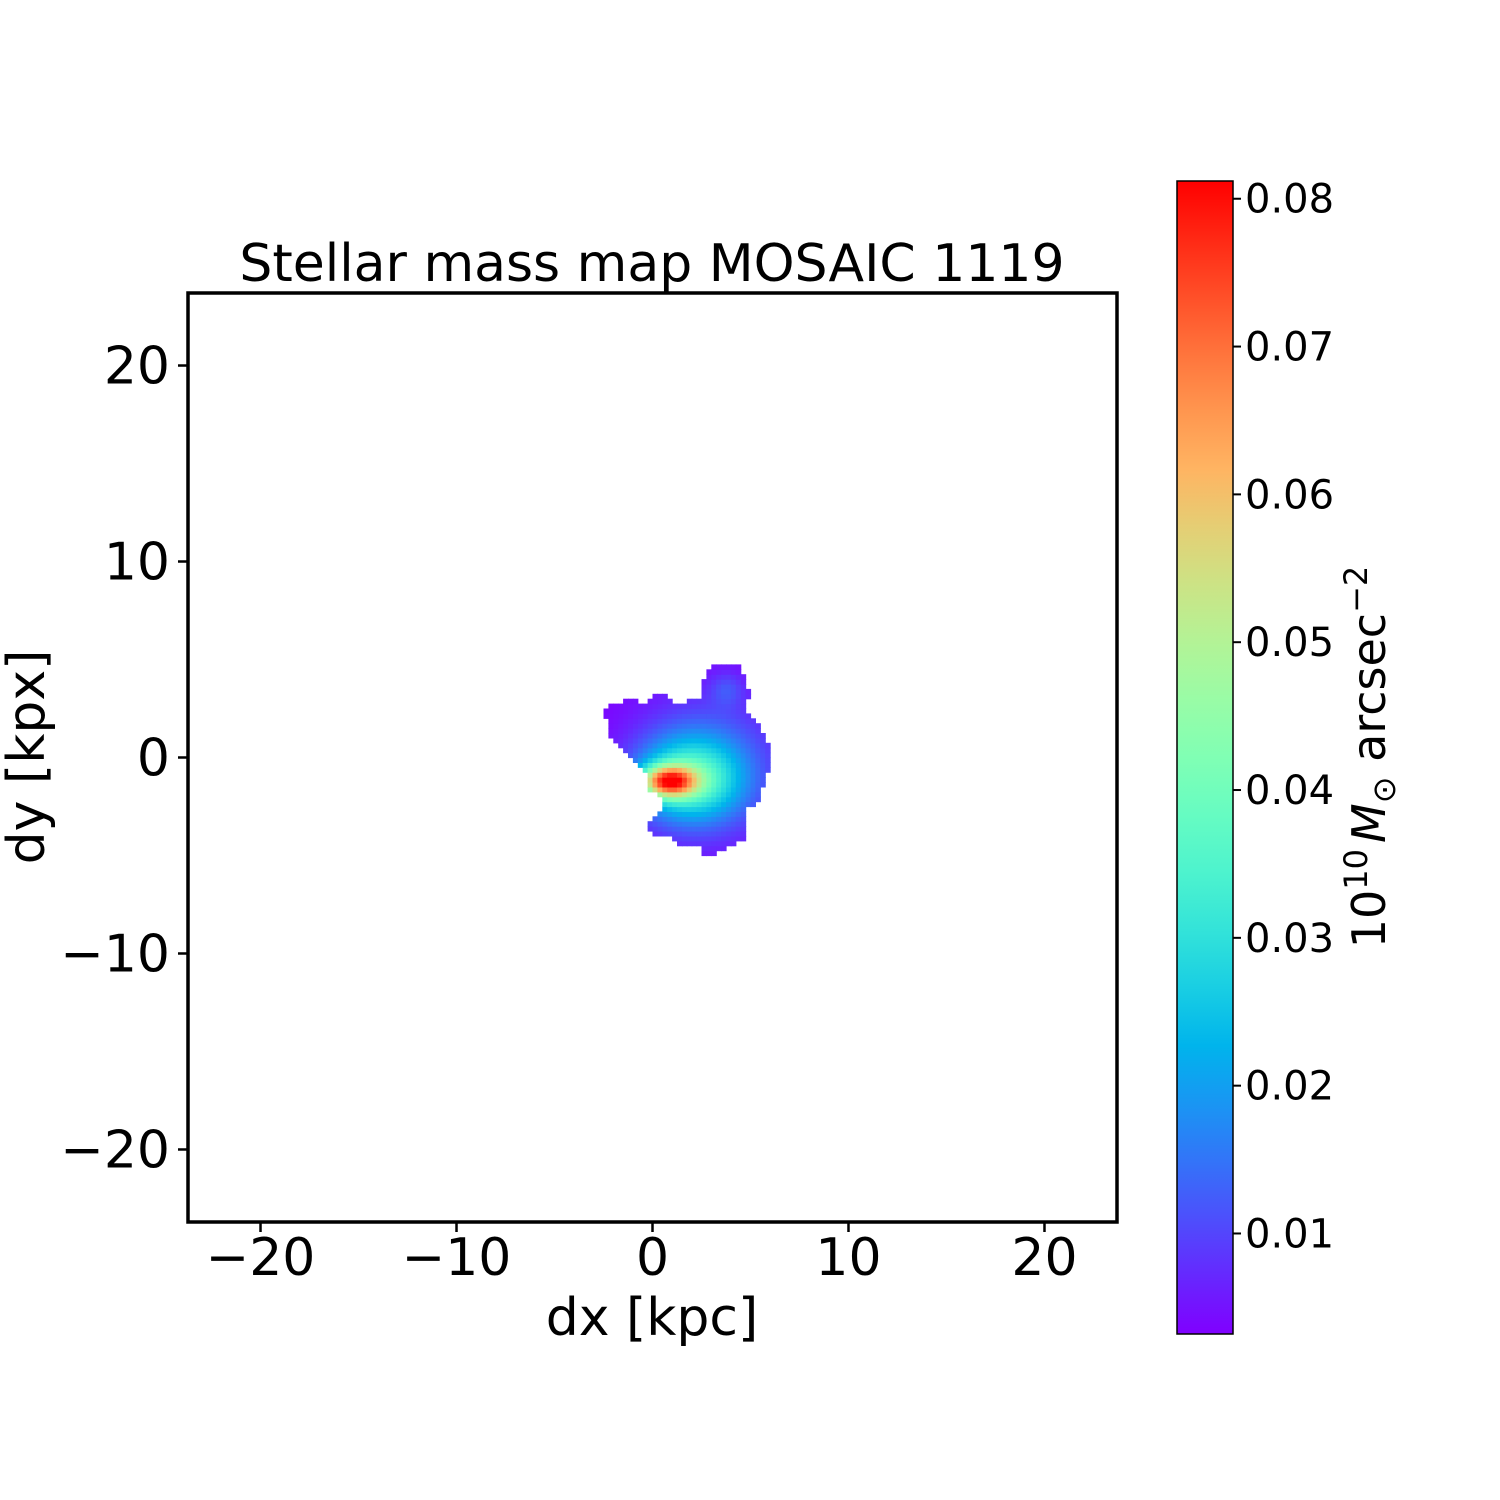  What do you see at coordinates (1289, 643) in the screenshot?
I see `colorbar-tick-label: 0.05` at bounding box center [1289, 643].